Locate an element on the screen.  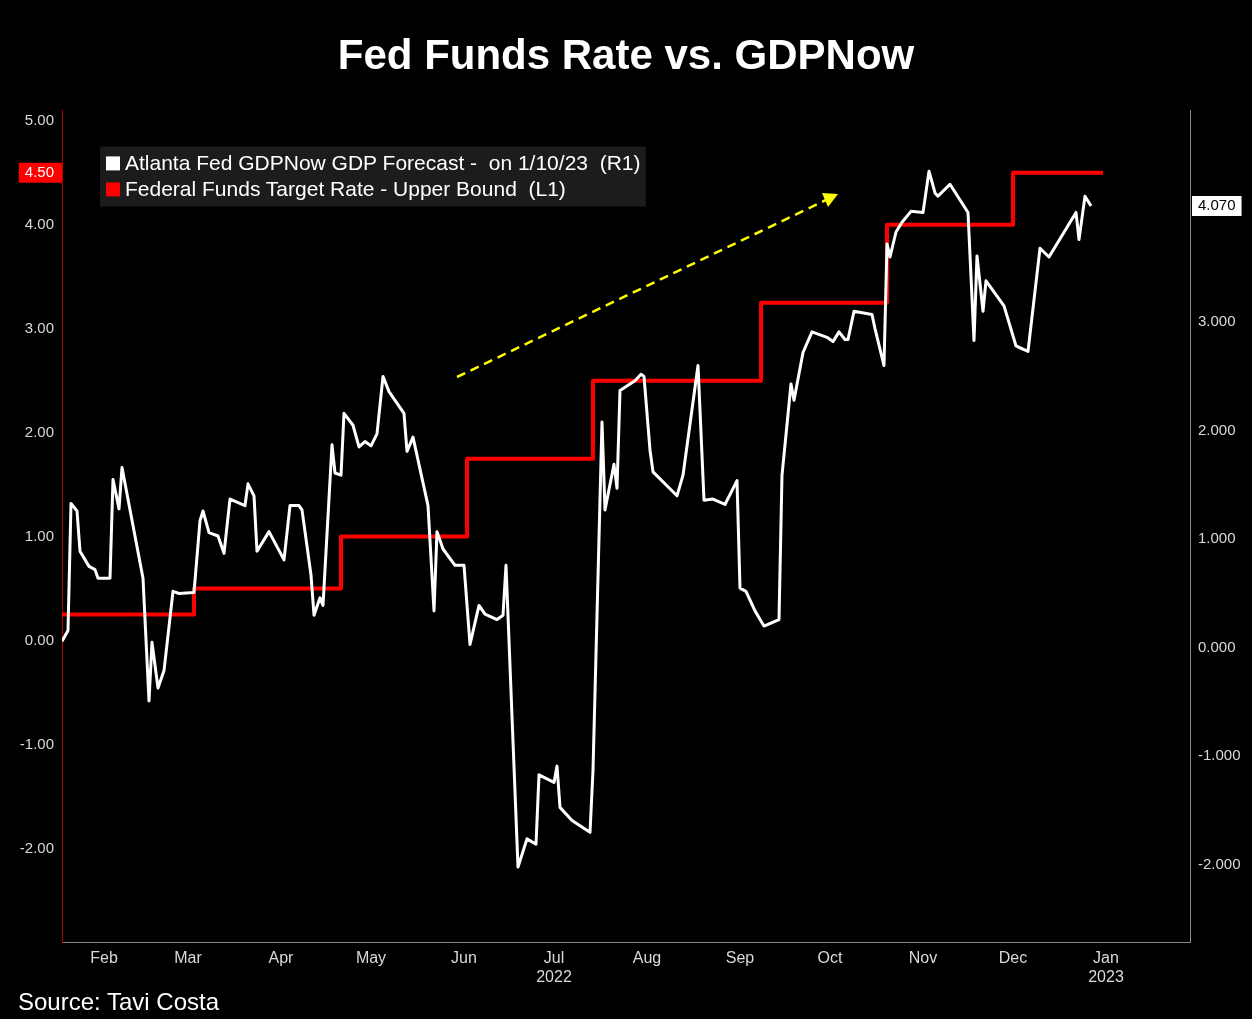
legend-label: Atlanta Fed GDPNow GDP Forecast - on 1/10/23 (R1) is located at coordinates (383, 163).